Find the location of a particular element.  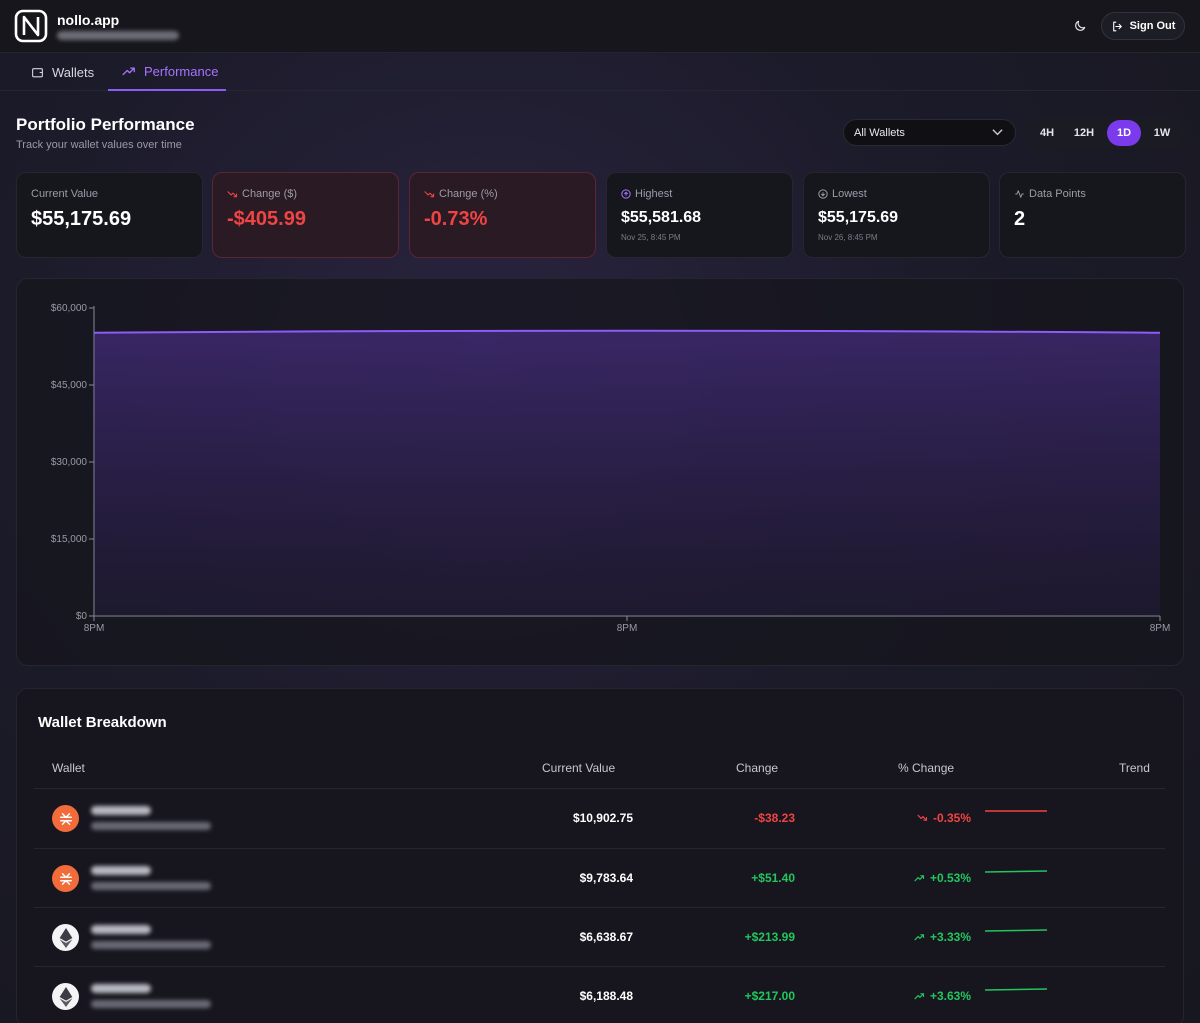

tab-performance-label: Performance is located at coordinates (181, 71).